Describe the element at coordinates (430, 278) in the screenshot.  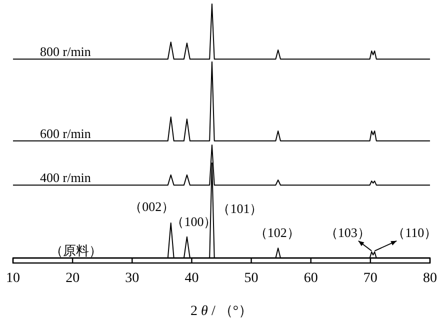
I see `x-tick-label: 80` at that location.